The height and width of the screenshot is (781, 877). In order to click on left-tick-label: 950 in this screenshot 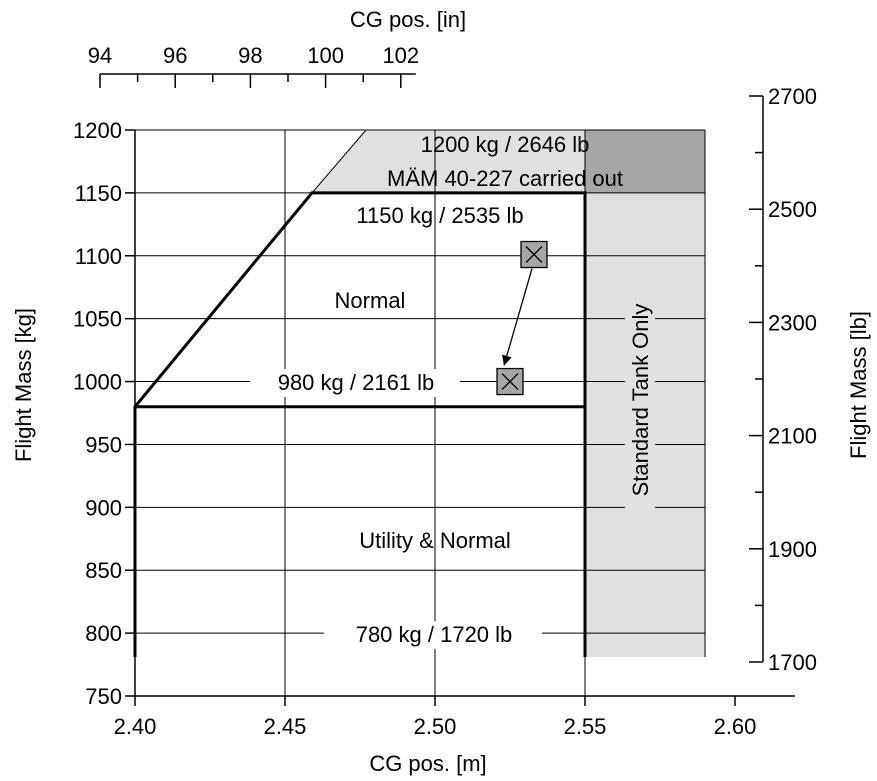, I will do `click(103, 444)`.